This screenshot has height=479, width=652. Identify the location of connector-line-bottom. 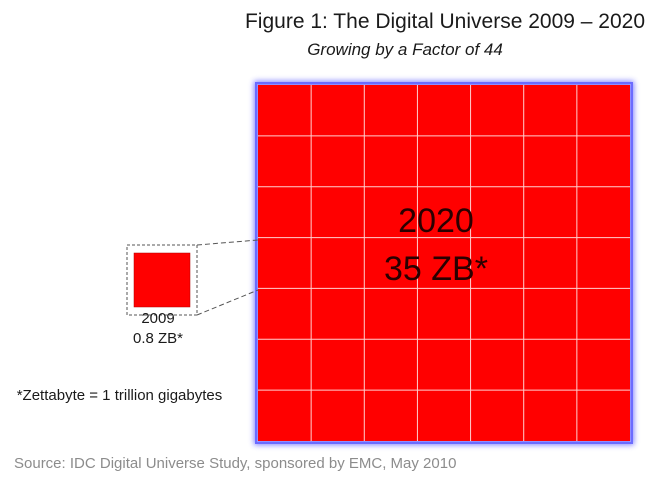
(227, 302).